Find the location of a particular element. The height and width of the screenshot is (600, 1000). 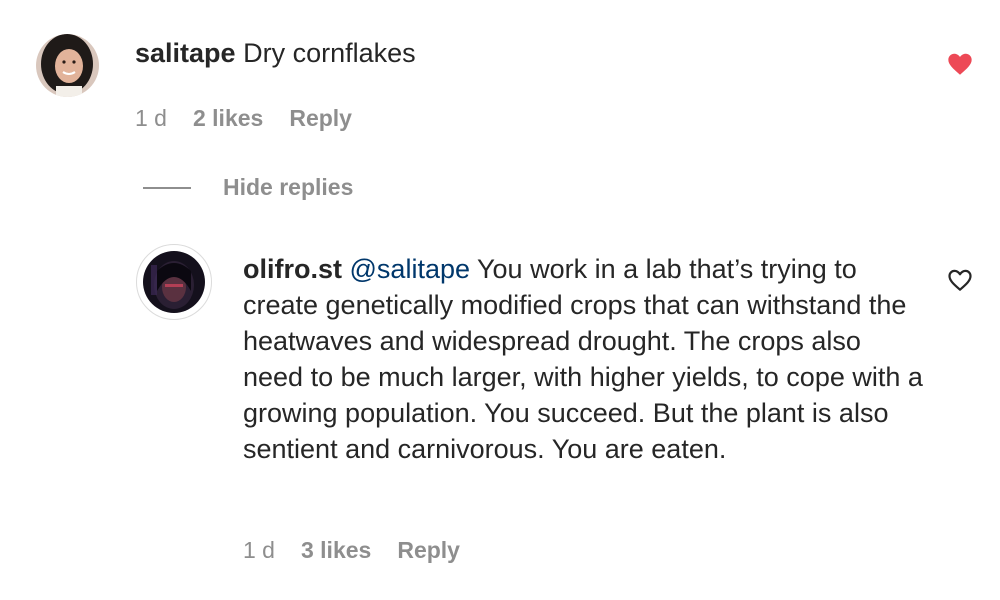

reply-meta: 1 d 3 likes Reply is located at coordinates (351, 550).